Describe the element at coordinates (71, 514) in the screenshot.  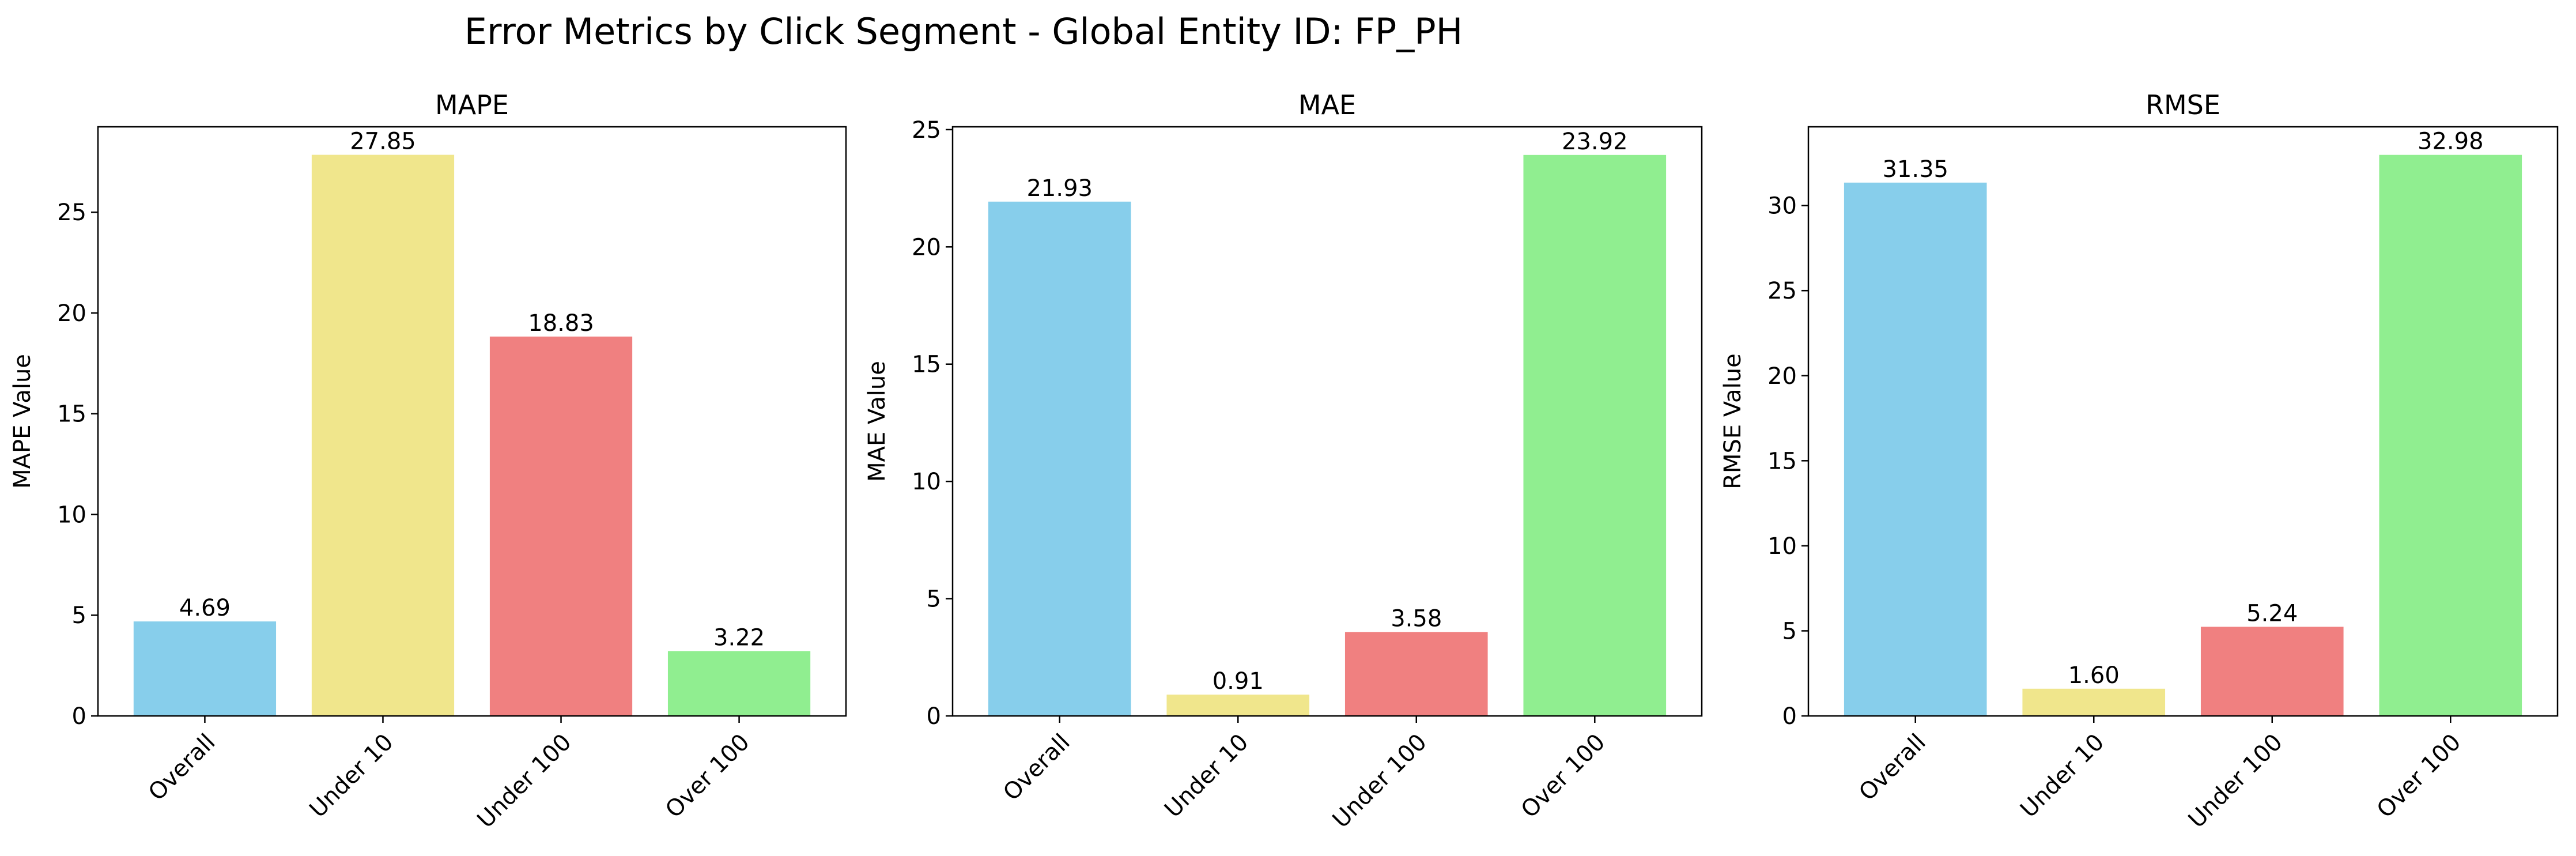
I see `mape-y-tick-label-2: 10` at that location.